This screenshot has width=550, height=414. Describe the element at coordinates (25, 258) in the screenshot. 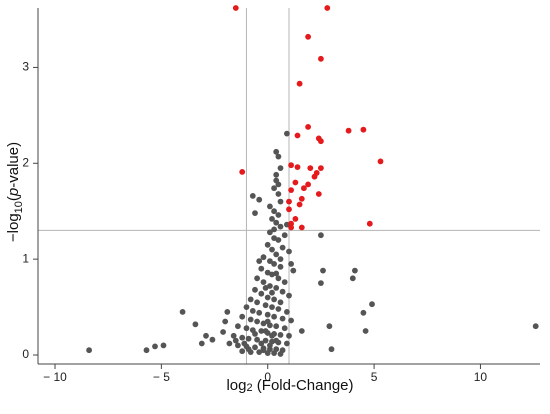

I see `y-tick-label: 1` at that location.